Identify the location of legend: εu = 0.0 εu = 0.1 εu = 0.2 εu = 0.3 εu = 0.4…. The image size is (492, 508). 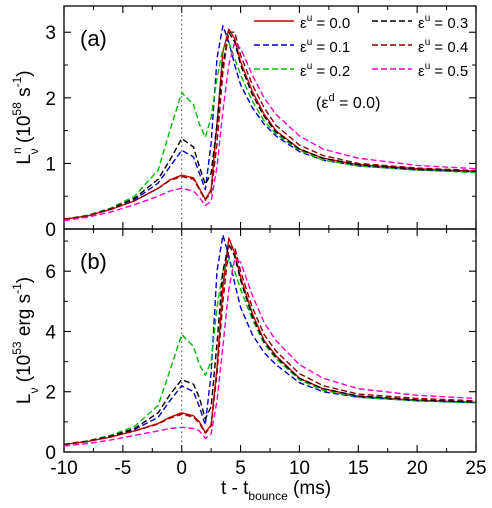
(361, 46).